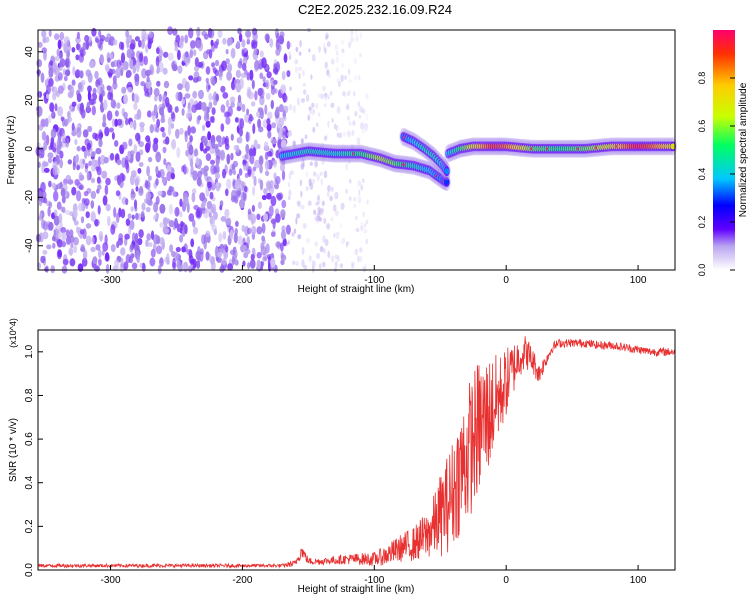 This screenshot has width=750, height=600. What do you see at coordinates (702, 270) in the screenshot?
I see `colorbar-tick-label: 0.0` at bounding box center [702, 270].